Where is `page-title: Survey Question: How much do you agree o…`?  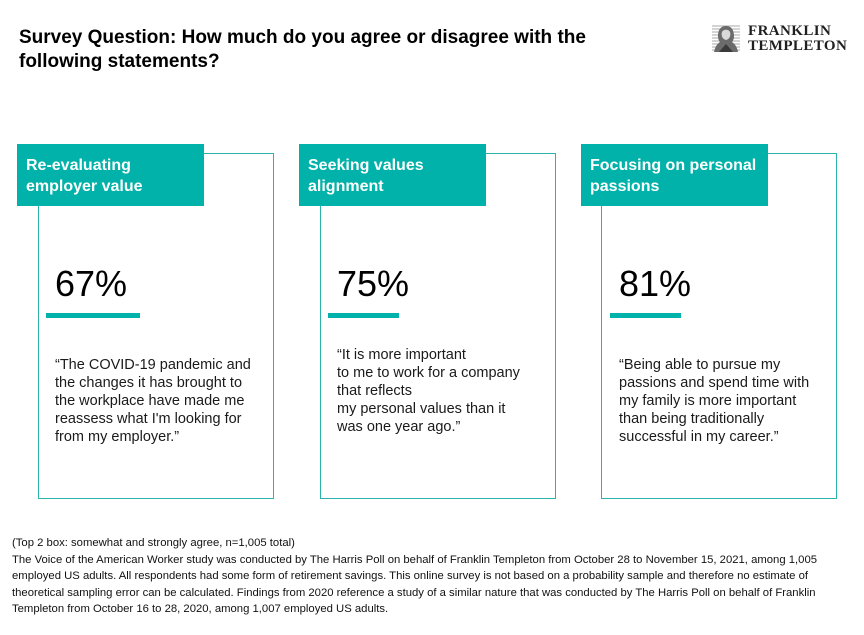 page-title: Survey Question: How much do you agree o… is located at coordinates (302, 49).